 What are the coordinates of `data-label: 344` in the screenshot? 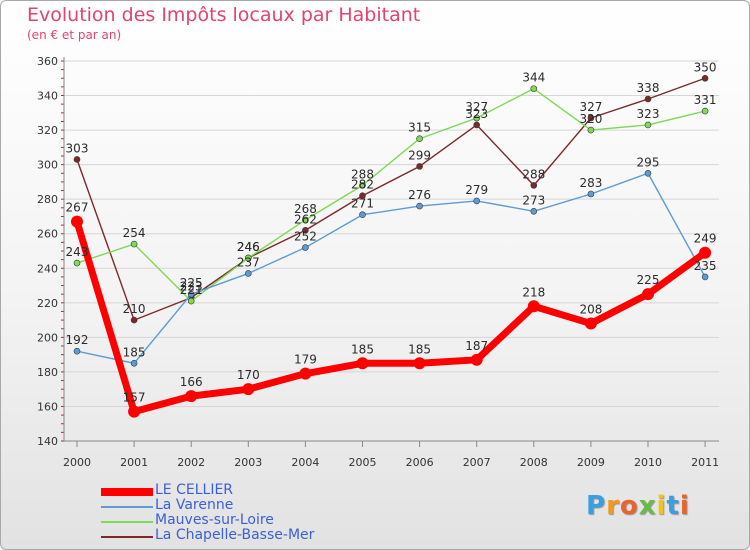 It's located at (533, 78).